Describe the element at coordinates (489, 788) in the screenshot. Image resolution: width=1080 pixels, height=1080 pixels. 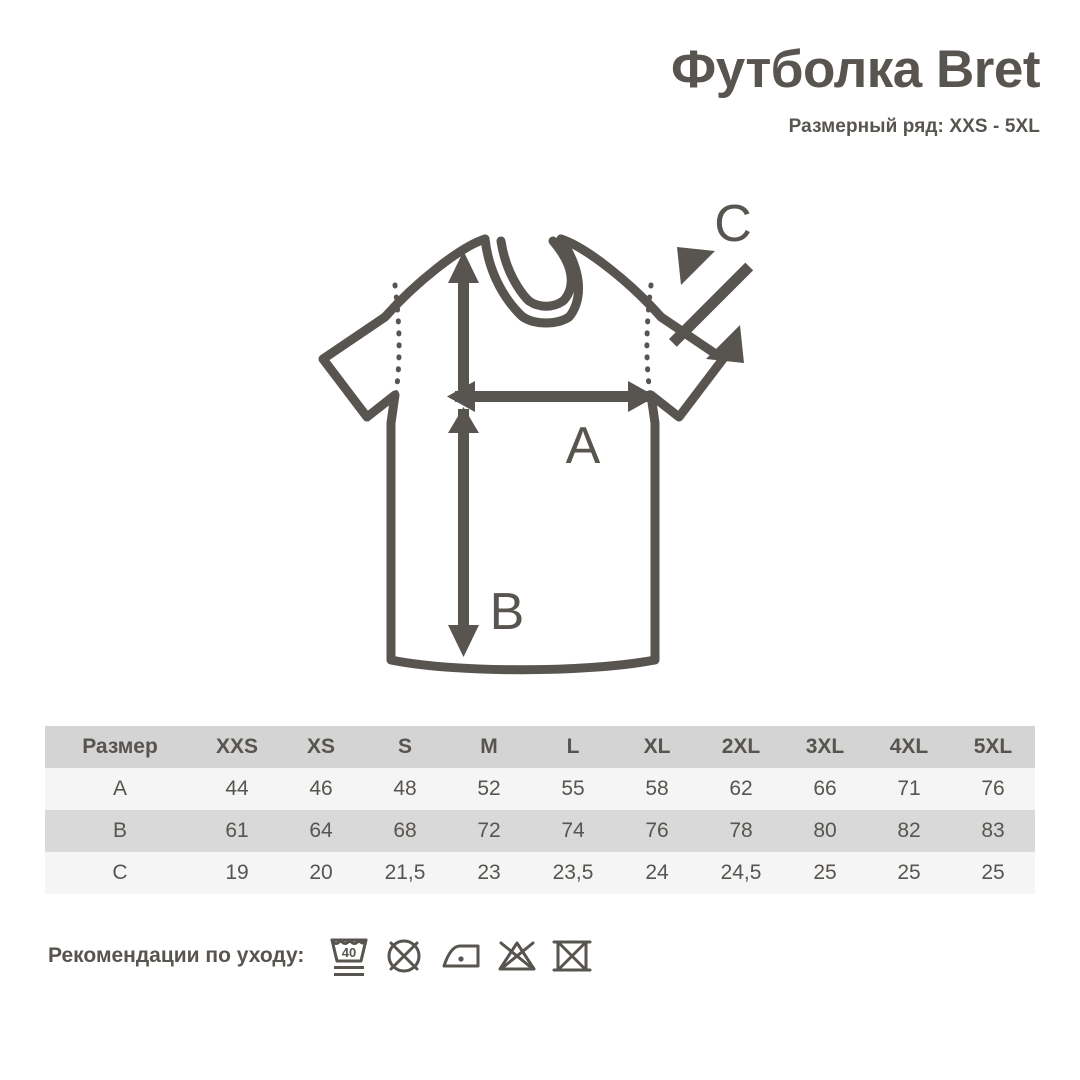
I see `table-cell: 52` at that location.